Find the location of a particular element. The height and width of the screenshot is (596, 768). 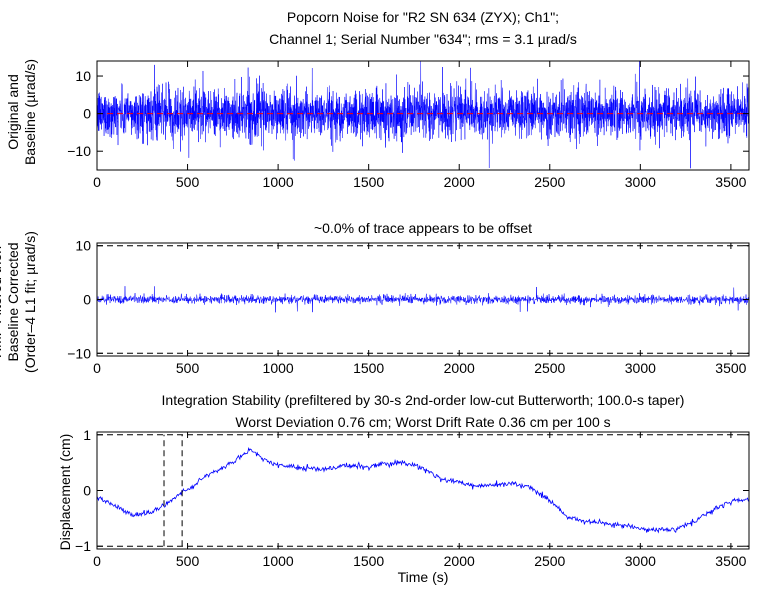

y-tick-label: 1 is located at coordinates (87, 435).